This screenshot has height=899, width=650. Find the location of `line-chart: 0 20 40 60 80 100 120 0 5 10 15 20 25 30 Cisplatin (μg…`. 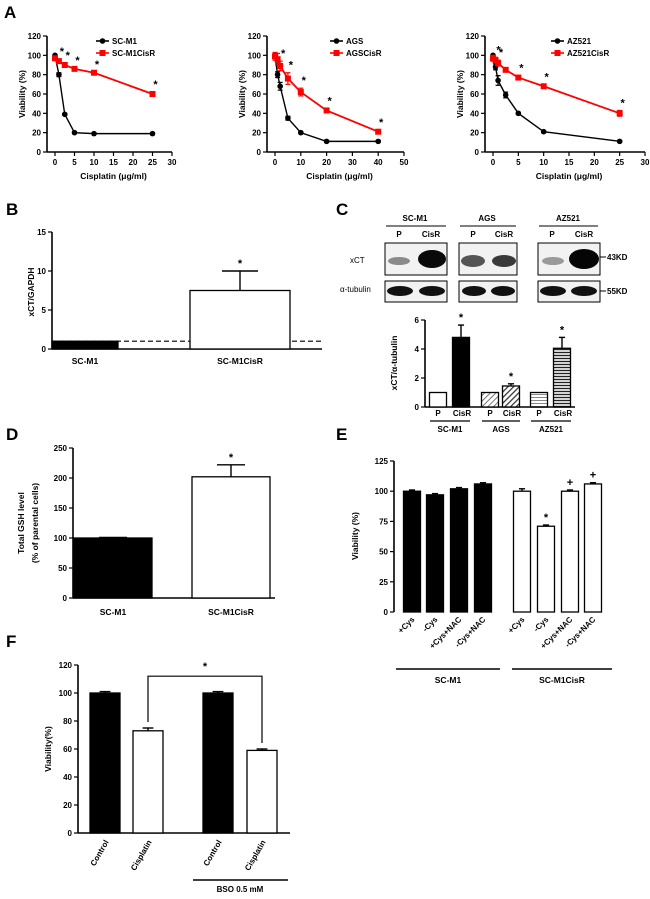

line-chart: 0 20 40 60 80 100 120 0 5 10 15 20 25 30 Cisplatin (μg… is located at coordinates (552, 106).